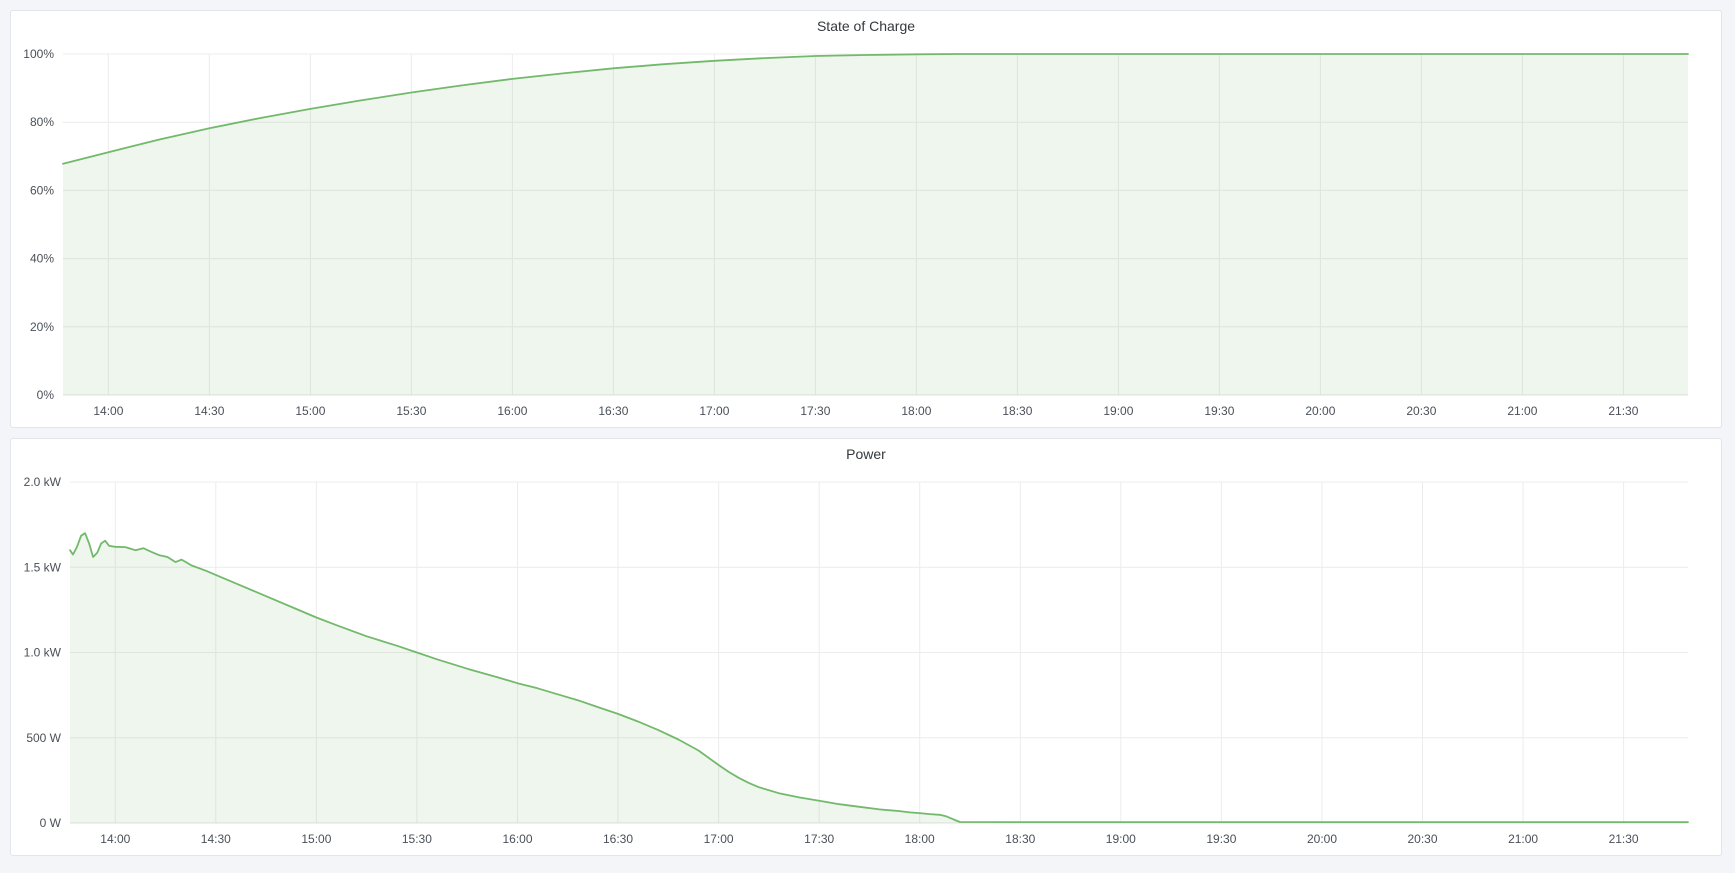 This screenshot has width=1735, height=873. I want to click on y-tick-label: 20%, so click(42, 327).